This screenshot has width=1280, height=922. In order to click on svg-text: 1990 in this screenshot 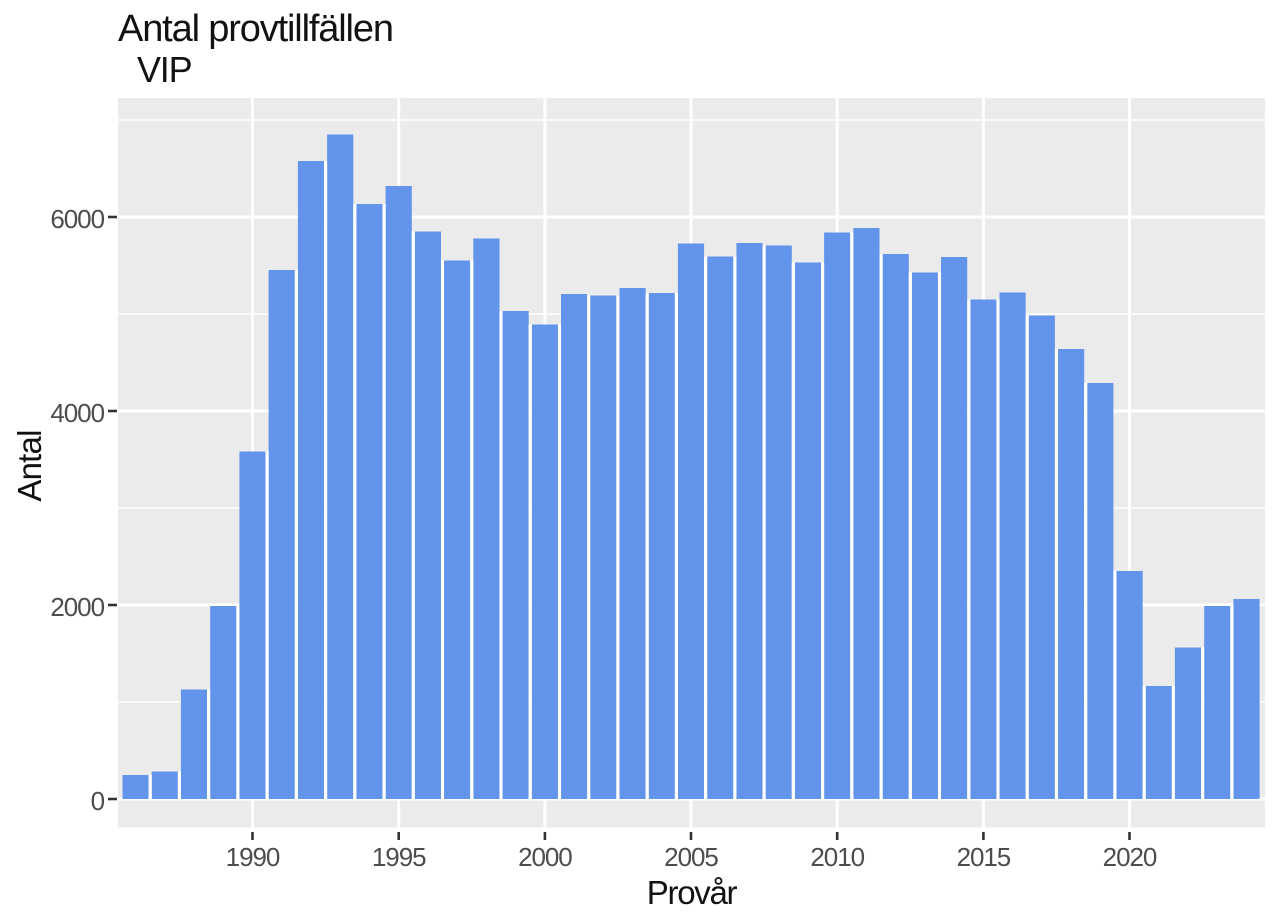, I will do `click(253, 857)`.